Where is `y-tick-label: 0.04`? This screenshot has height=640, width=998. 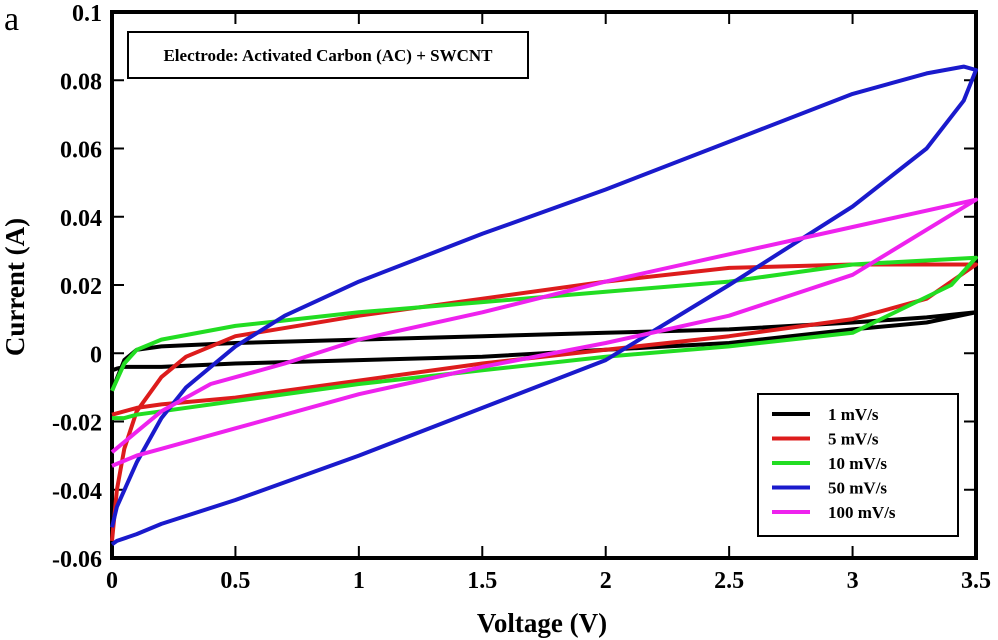
y-tick-label: 0.04 is located at coordinates (81, 219).